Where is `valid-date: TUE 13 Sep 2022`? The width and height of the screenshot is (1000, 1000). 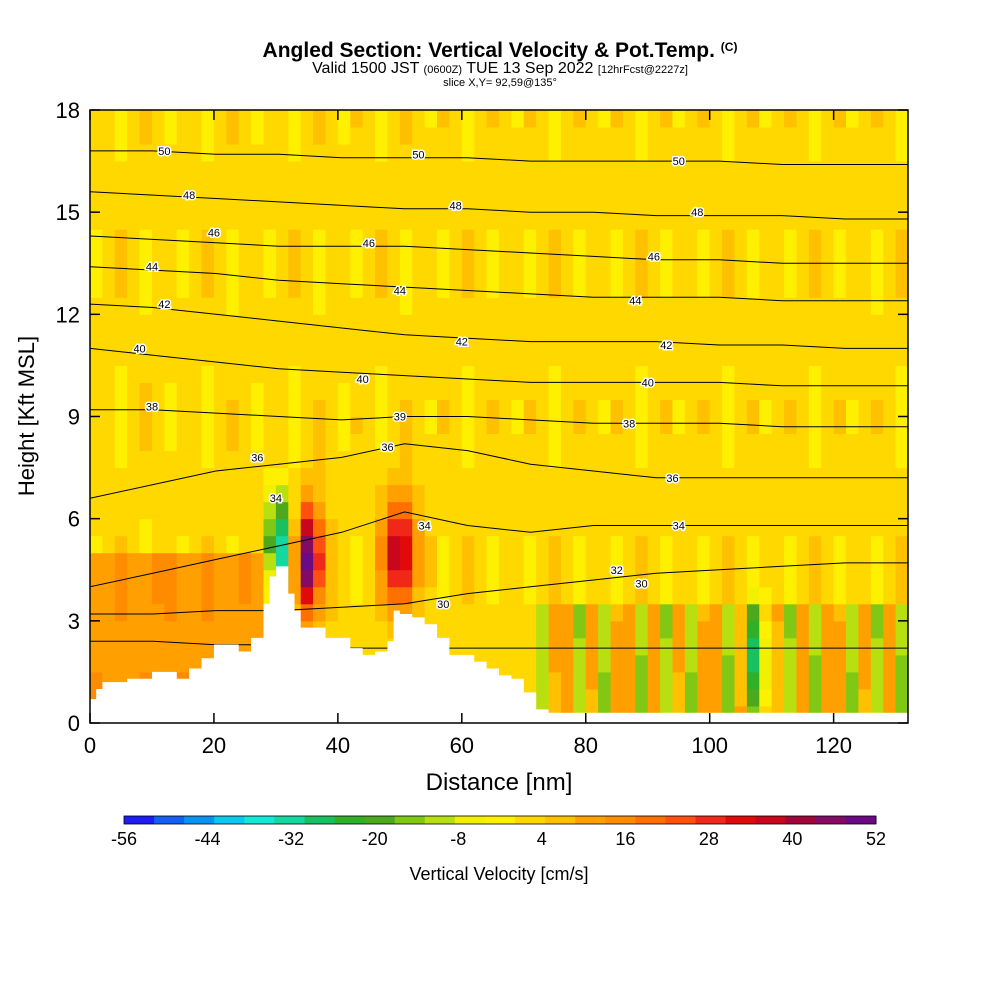
valid-date: TUE 13 Sep 2022 is located at coordinates (530, 68).